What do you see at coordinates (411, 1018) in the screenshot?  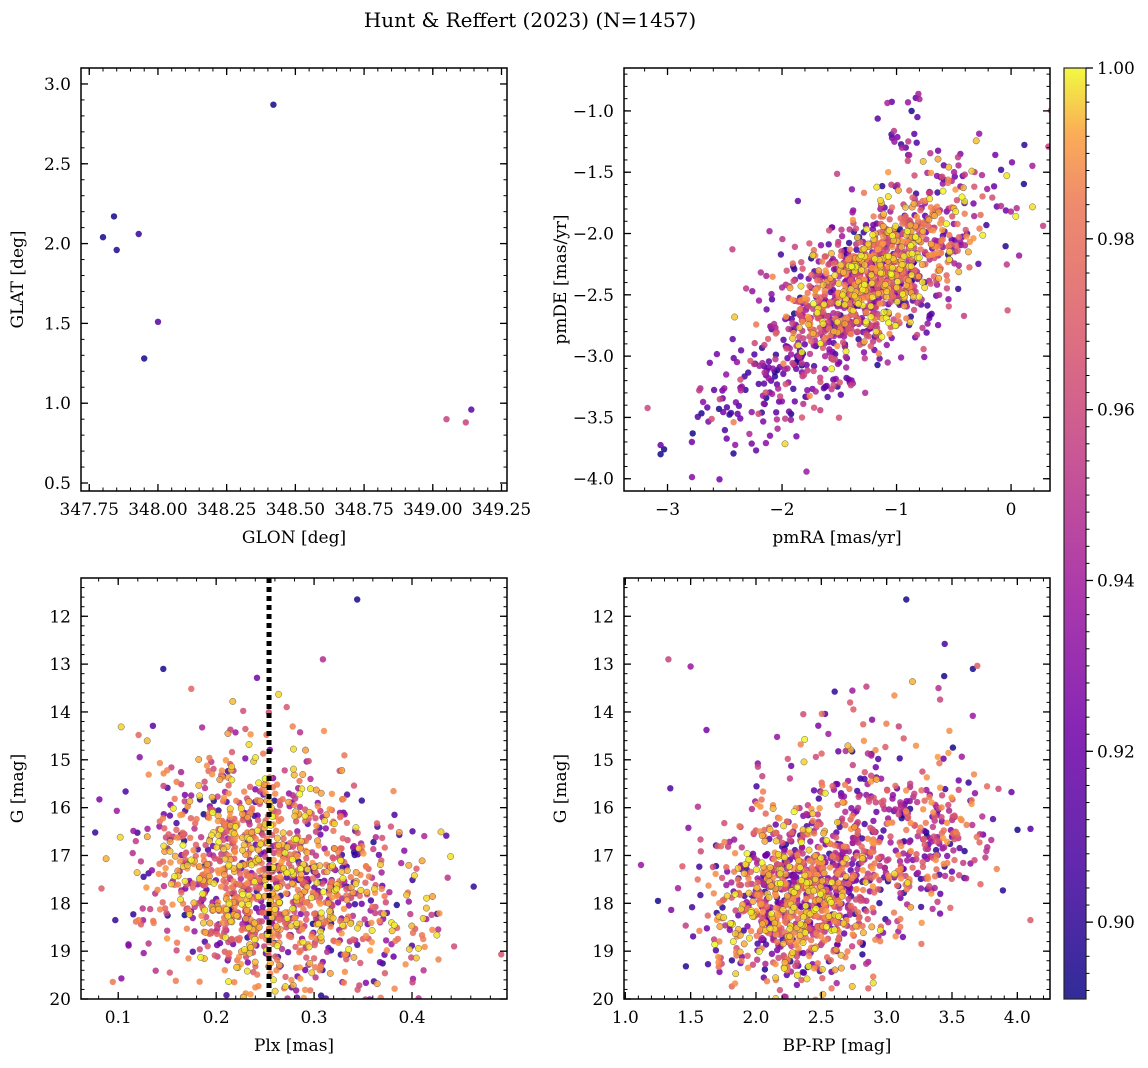 I see `x-tick-label: 0.4` at bounding box center [411, 1018].